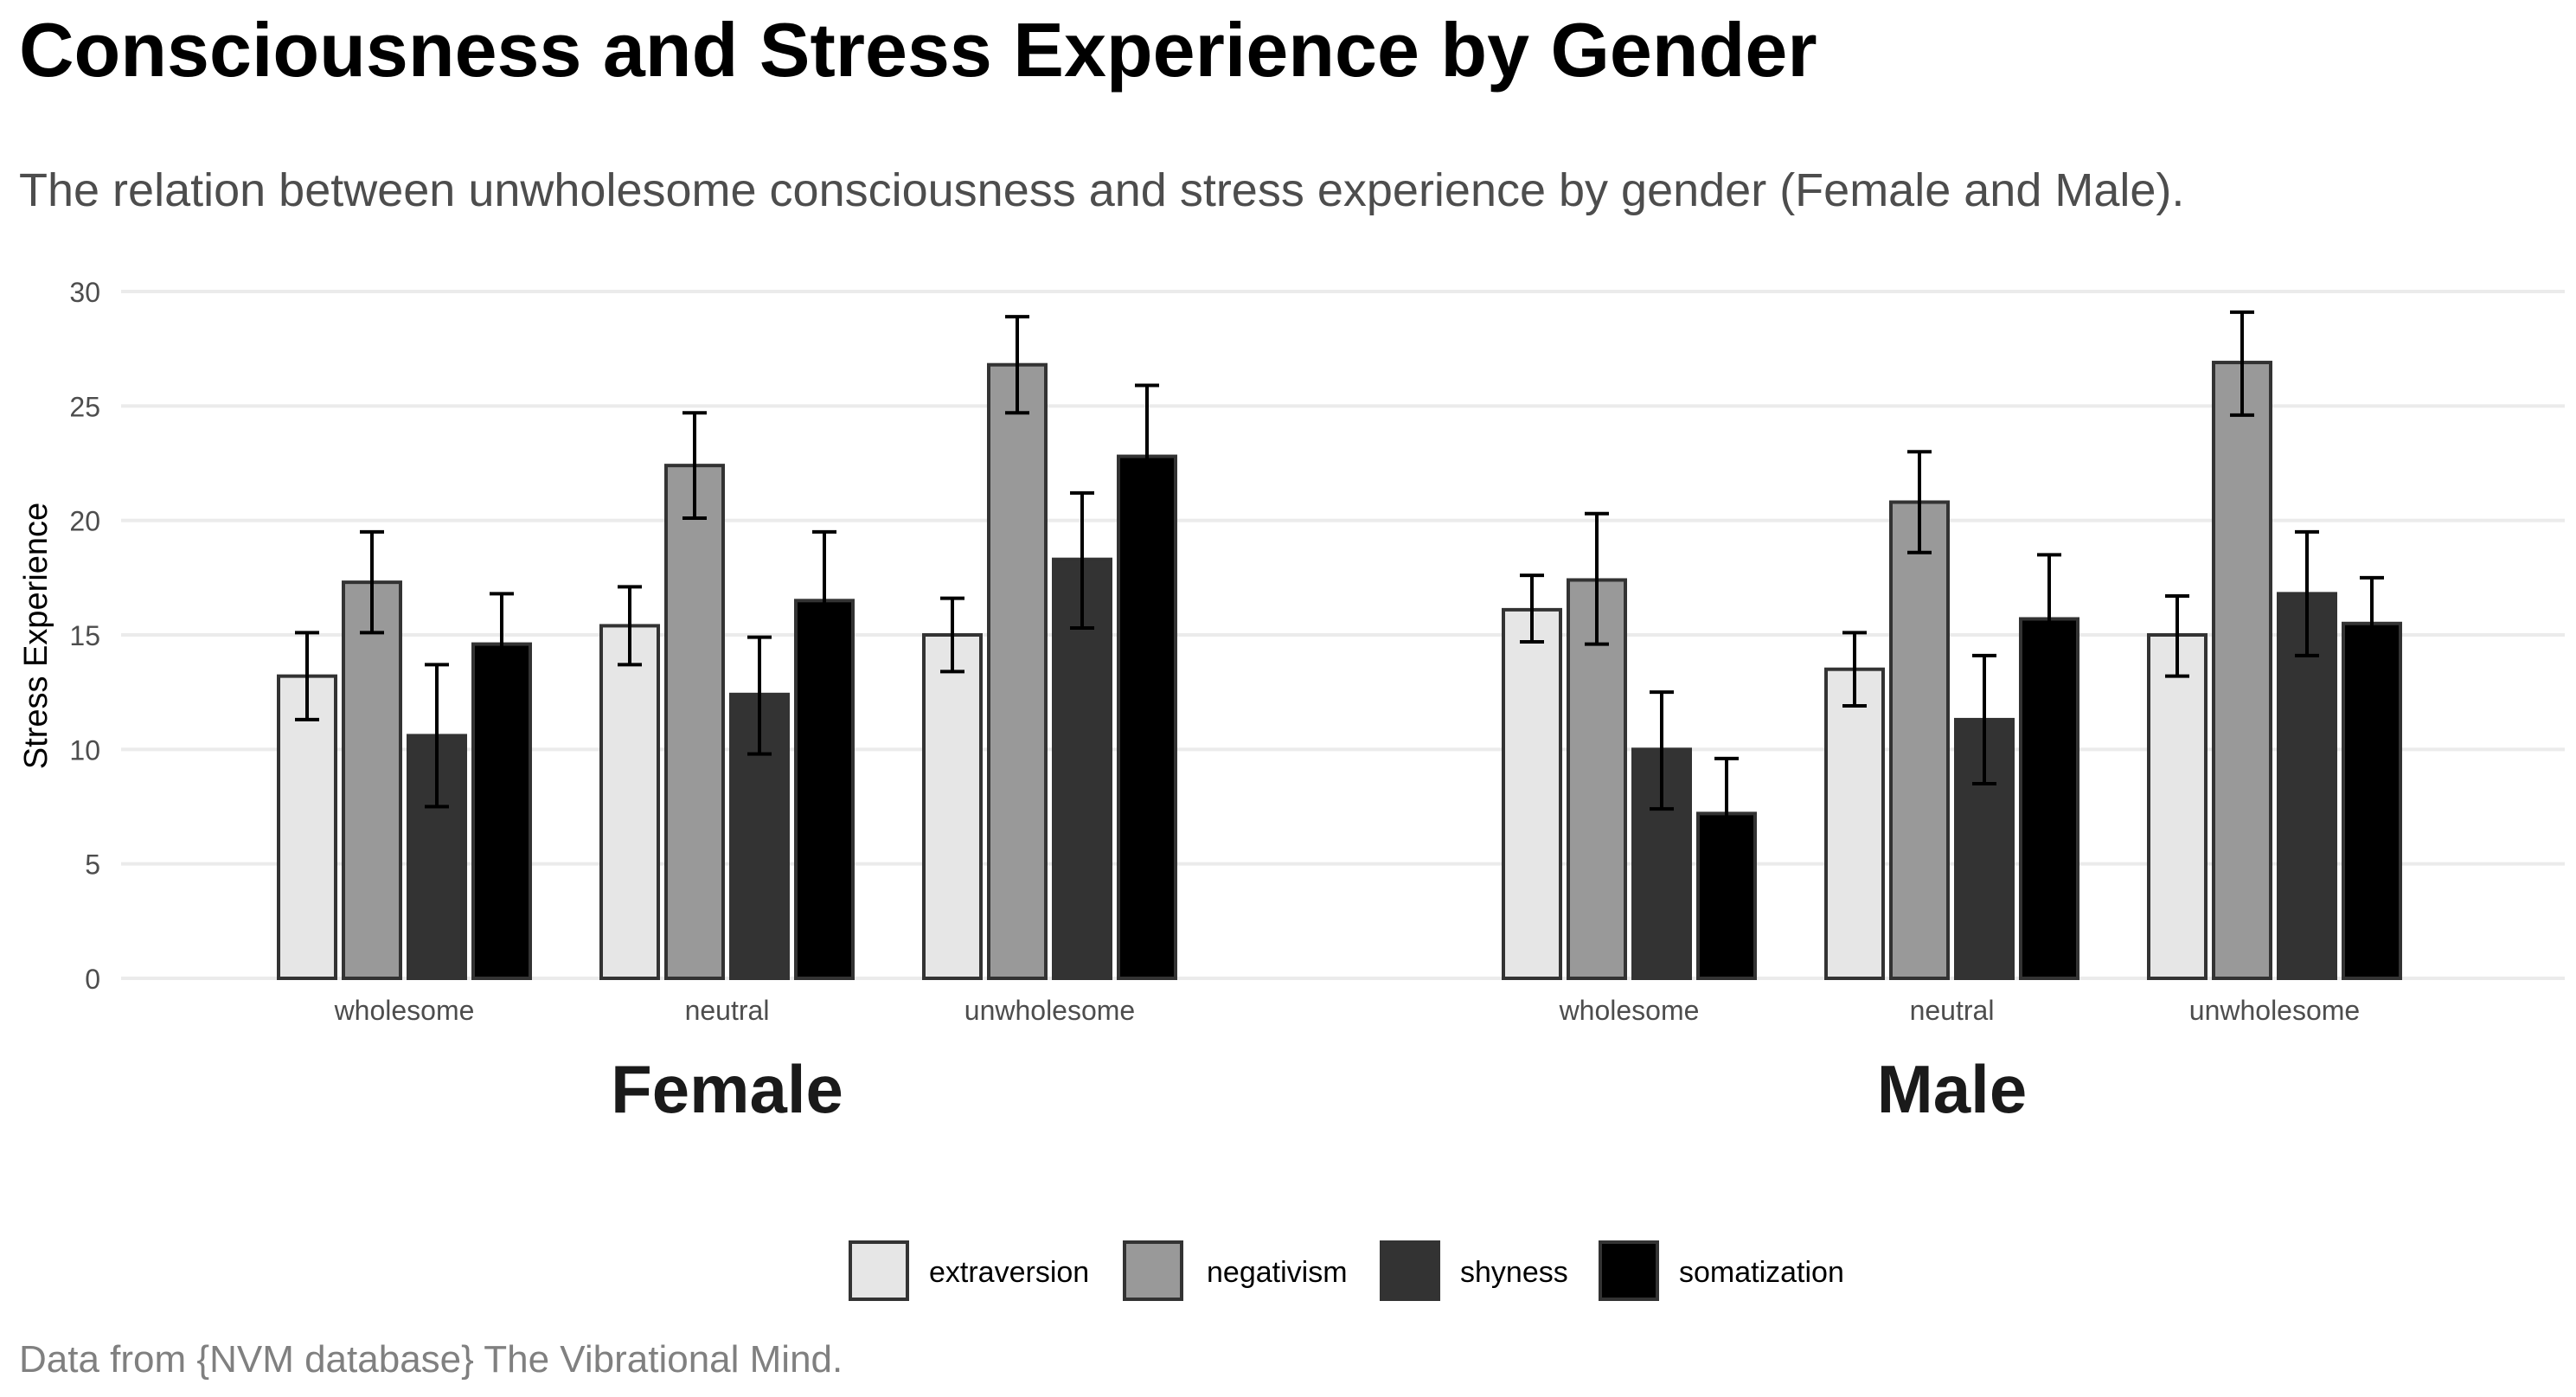 Image resolution: width=2576 pixels, height=1397 pixels. Describe the element at coordinates (2242, 363) in the screenshot. I see `error-bar-male-unwholesome-negativism` at that location.